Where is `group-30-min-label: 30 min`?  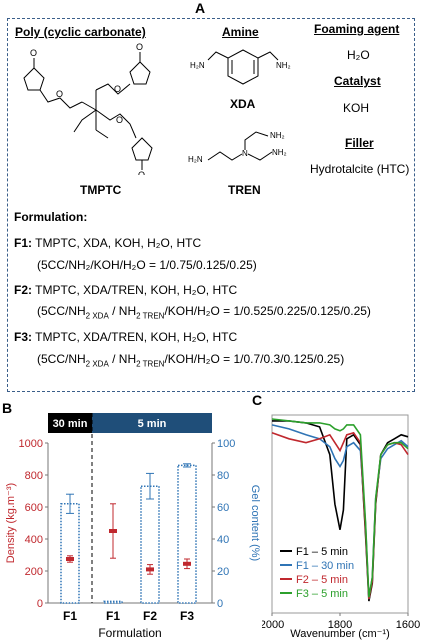 group-30-min-label: 30 min is located at coordinates (70, 424).